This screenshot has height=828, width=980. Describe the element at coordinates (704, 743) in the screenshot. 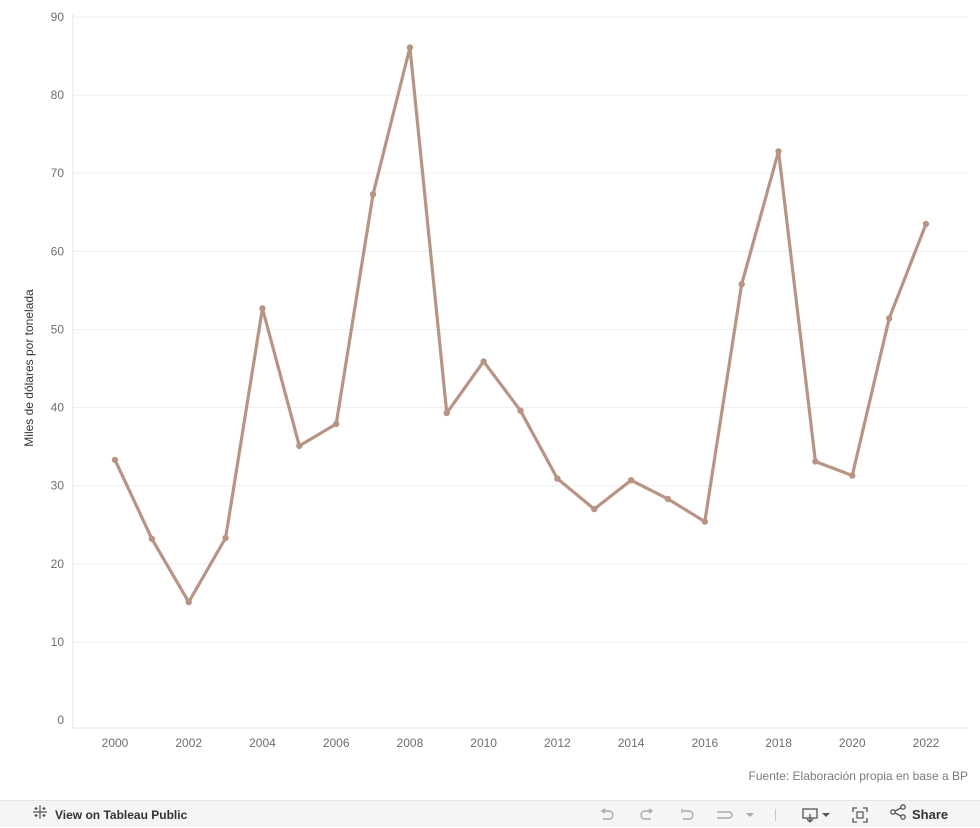

I see `x-tick-label: 2016` at that location.